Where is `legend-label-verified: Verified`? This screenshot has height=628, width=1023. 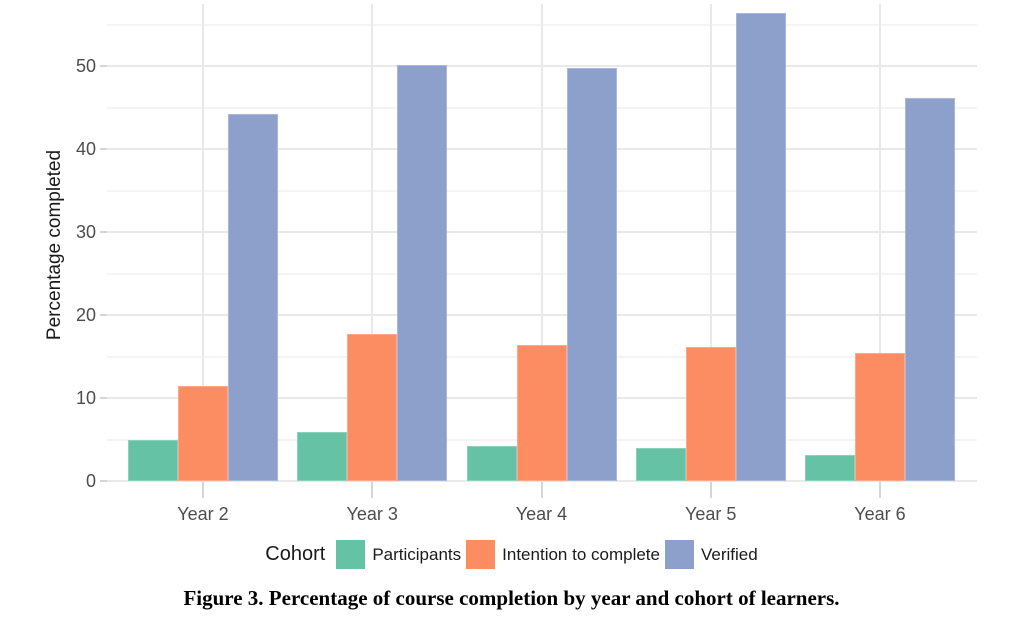
legend-label-verified: Verified is located at coordinates (729, 554).